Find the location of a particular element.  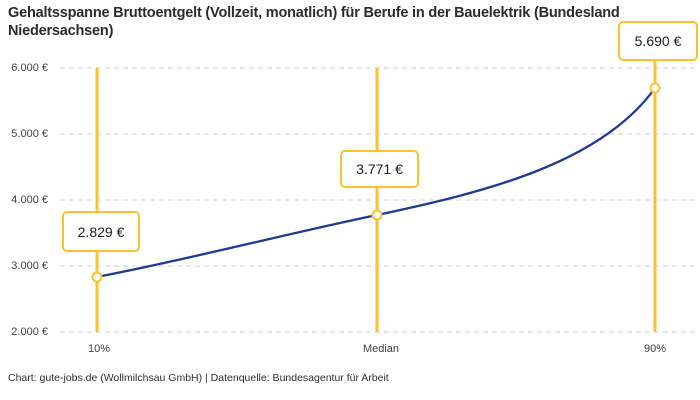

point-10pct is located at coordinates (97, 277).